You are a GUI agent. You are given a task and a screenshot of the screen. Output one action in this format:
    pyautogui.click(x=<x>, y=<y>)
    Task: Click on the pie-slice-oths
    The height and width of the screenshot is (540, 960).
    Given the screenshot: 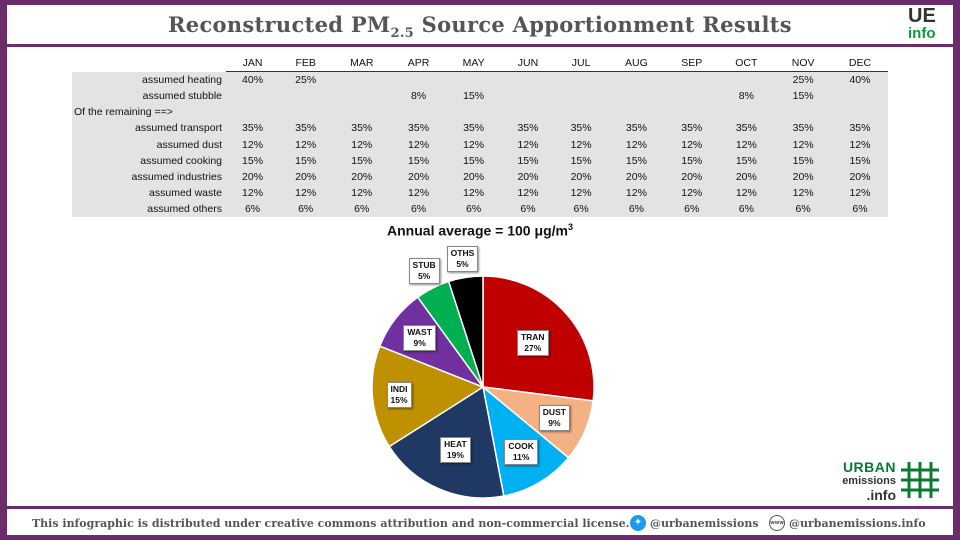 What is the action you would take?
    pyautogui.click(x=465, y=331)
    